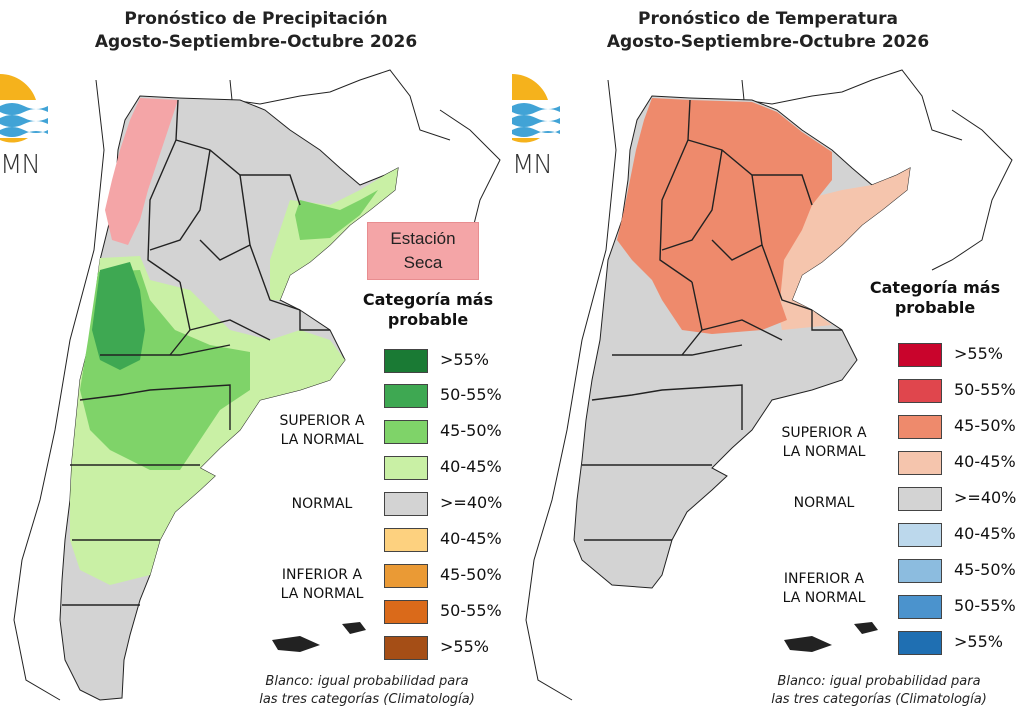  Describe the element at coordinates (423, 262) in the screenshot. I see `dry-season-label-line2: Seca` at that location.